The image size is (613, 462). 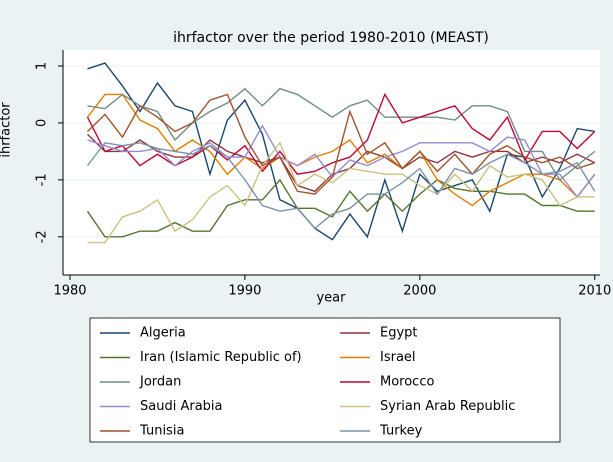 I want to click on legend-label: Tunisia, so click(x=161, y=431).